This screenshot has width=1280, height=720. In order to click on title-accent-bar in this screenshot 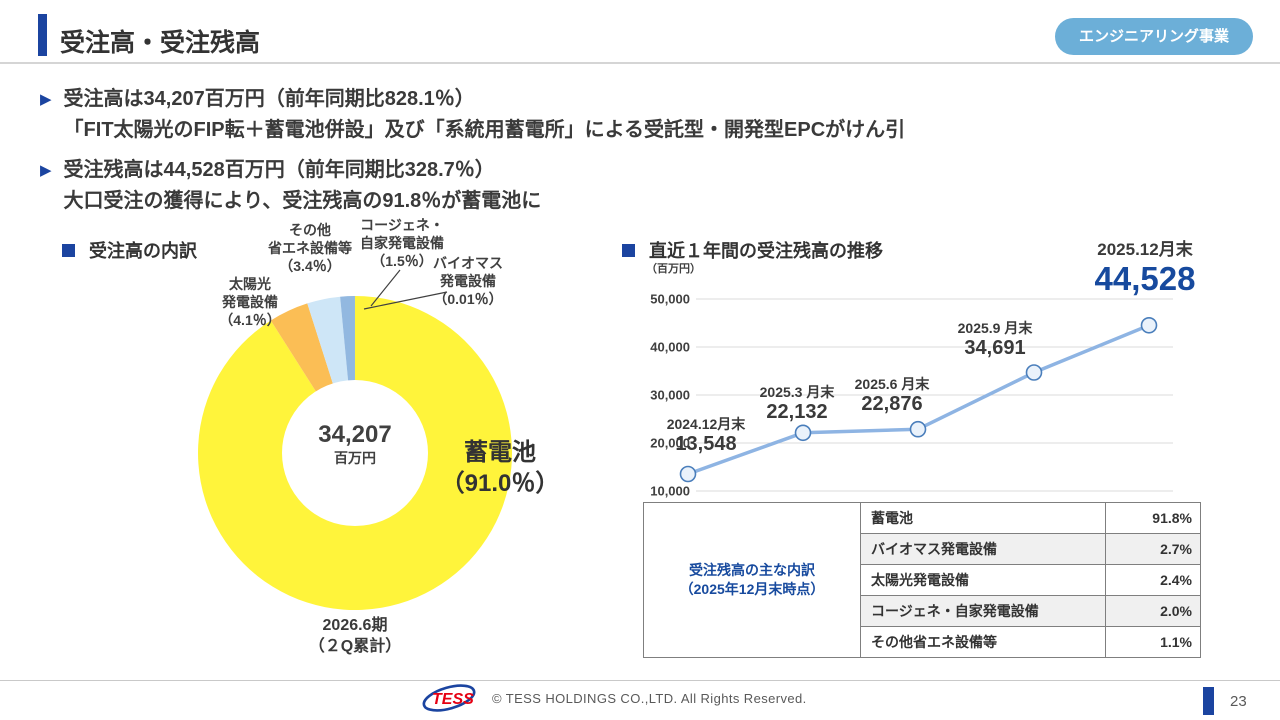, I will do `click(42, 35)`.